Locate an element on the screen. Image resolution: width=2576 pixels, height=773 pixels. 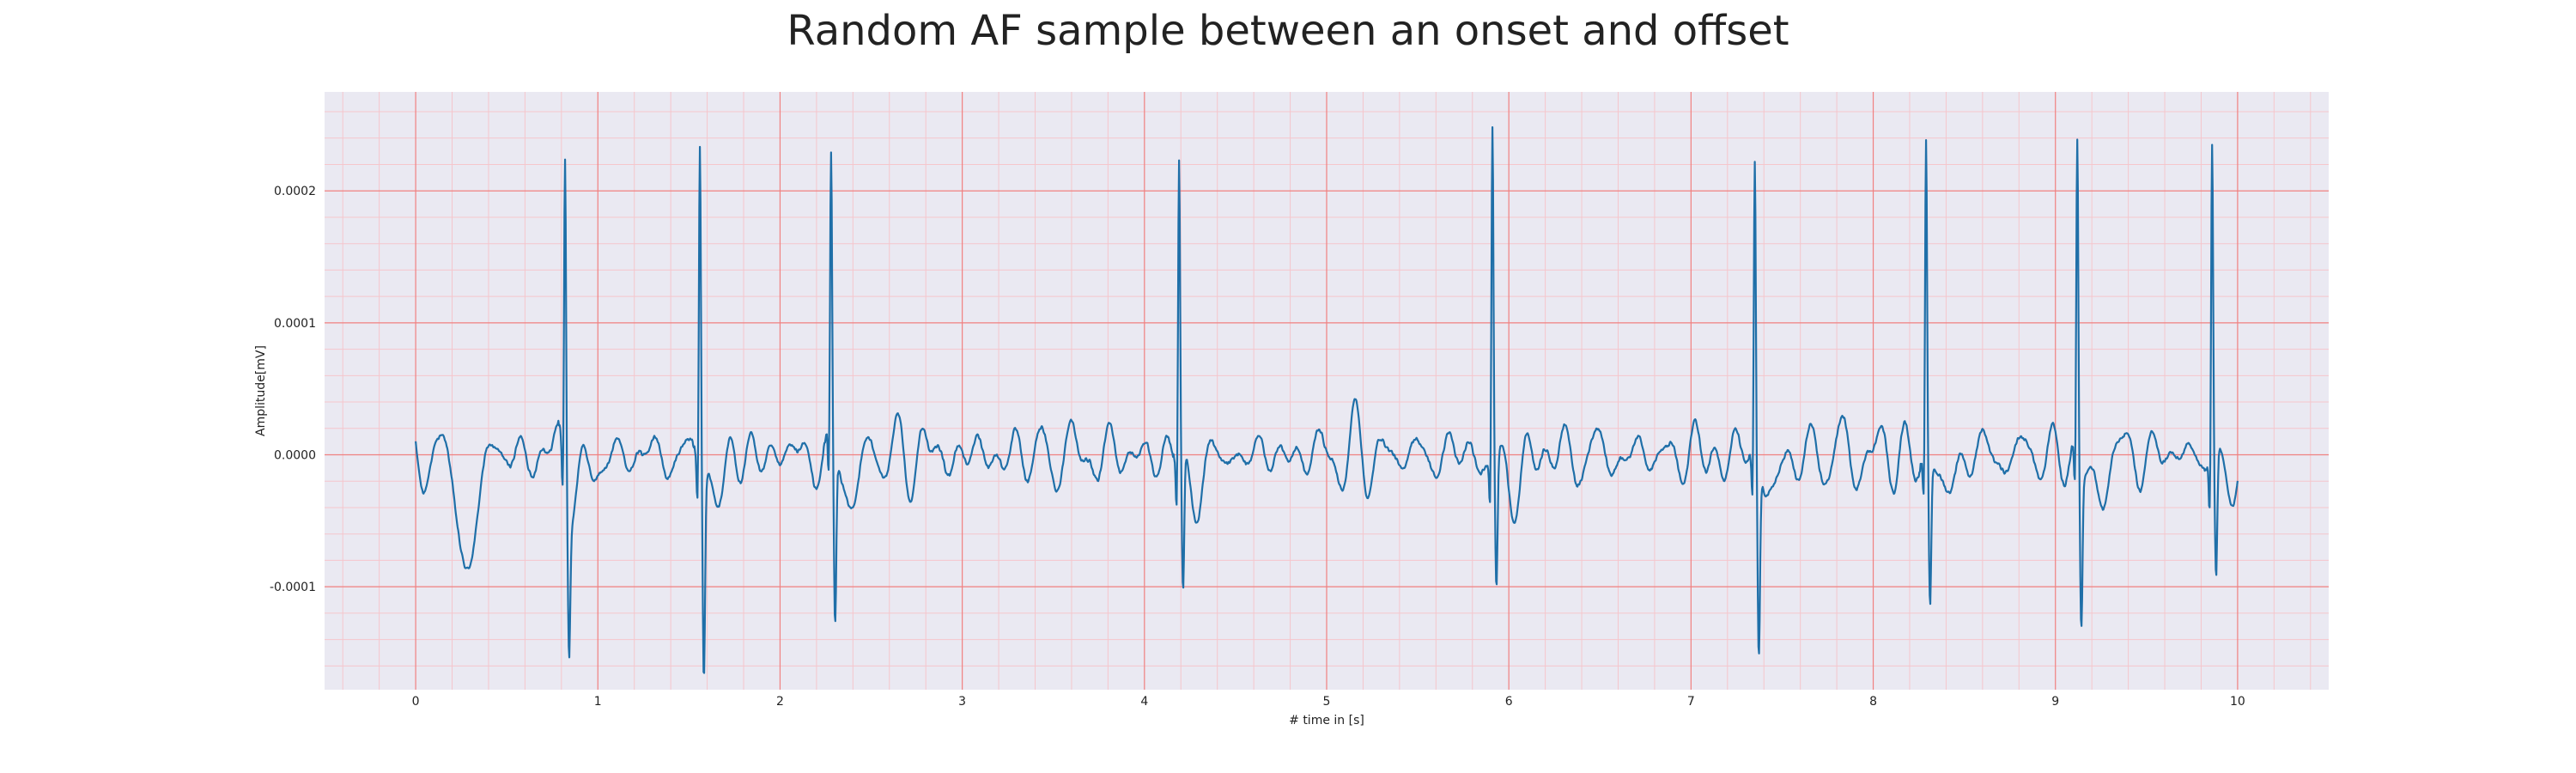
y-tick-label: -0.0001 is located at coordinates (293, 587).